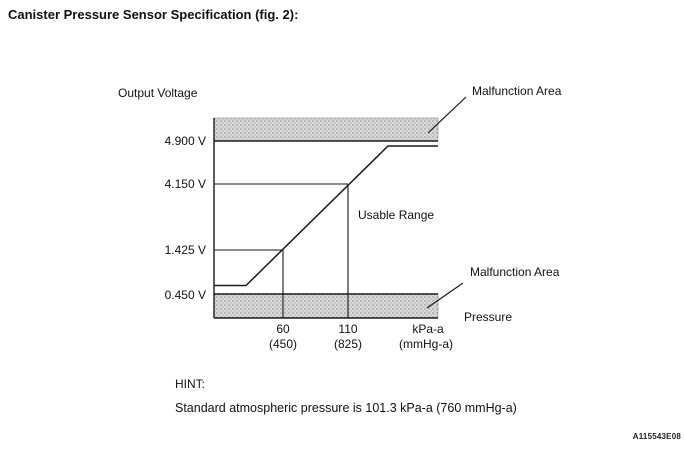  What do you see at coordinates (515, 272) in the screenshot?
I see `malfunction-area-label-bottom: Malfunction Area` at bounding box center [515, 272].